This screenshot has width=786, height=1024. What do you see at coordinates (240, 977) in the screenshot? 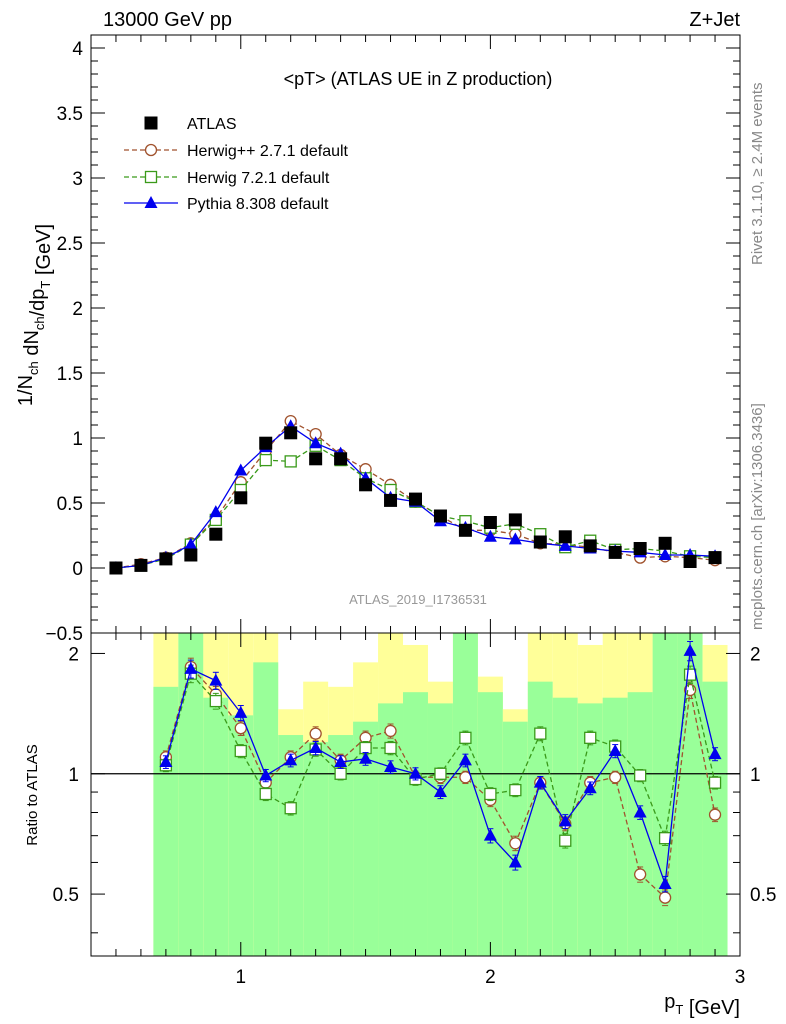
I see `x-tick-label: 1` at bounding box center [240, 977].